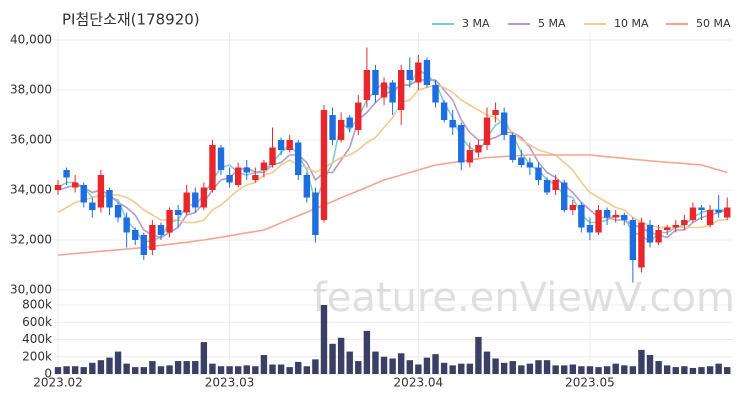 Image resolution: width=750 pixels, height=400 pixels. Describe the element at coordinates (31, 90) in the screenshot. I see `y-tick-label: 38,000` at that location.